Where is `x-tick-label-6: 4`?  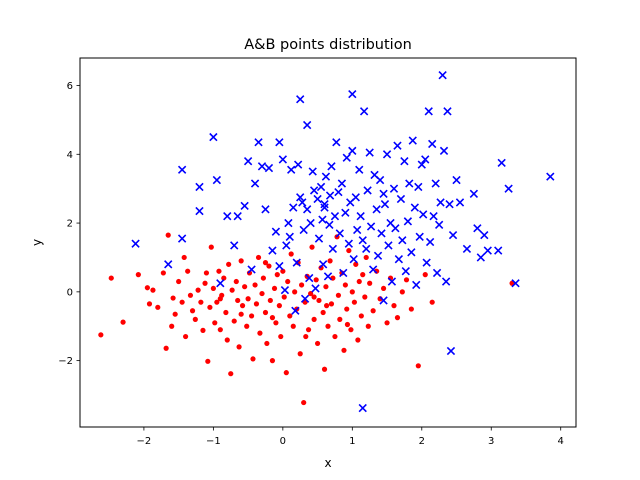 x-tick-label-6: 4 is located at coordinates (561, 441).